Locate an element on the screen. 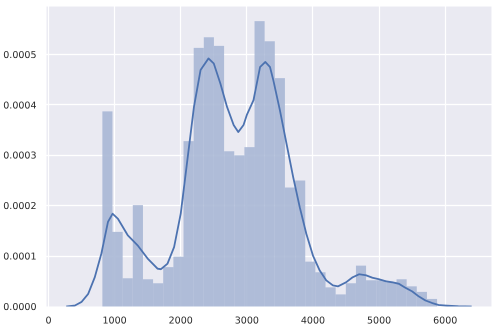 The image size is (498, 329). x-tick-label: 3000 is located at coordinates (246, 321).